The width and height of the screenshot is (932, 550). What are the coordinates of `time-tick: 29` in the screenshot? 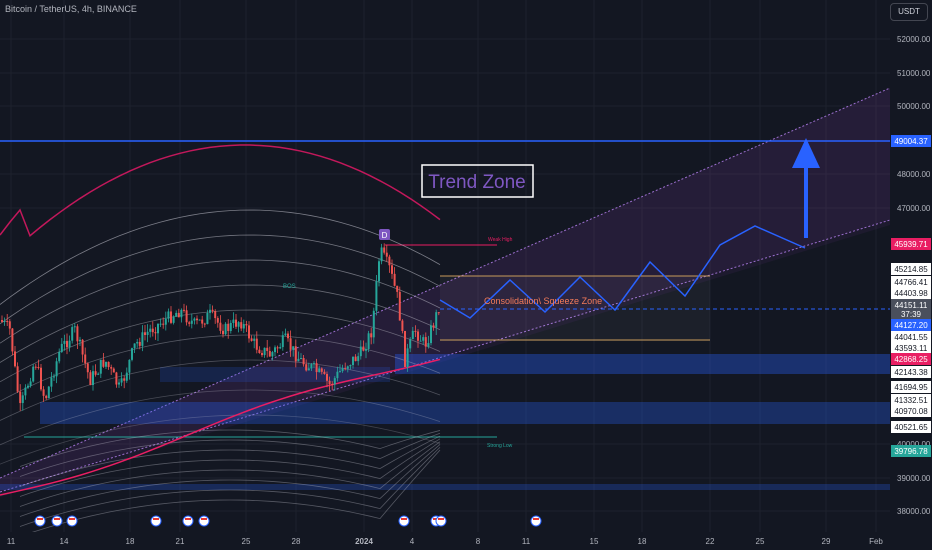 It's located at (826, 541).